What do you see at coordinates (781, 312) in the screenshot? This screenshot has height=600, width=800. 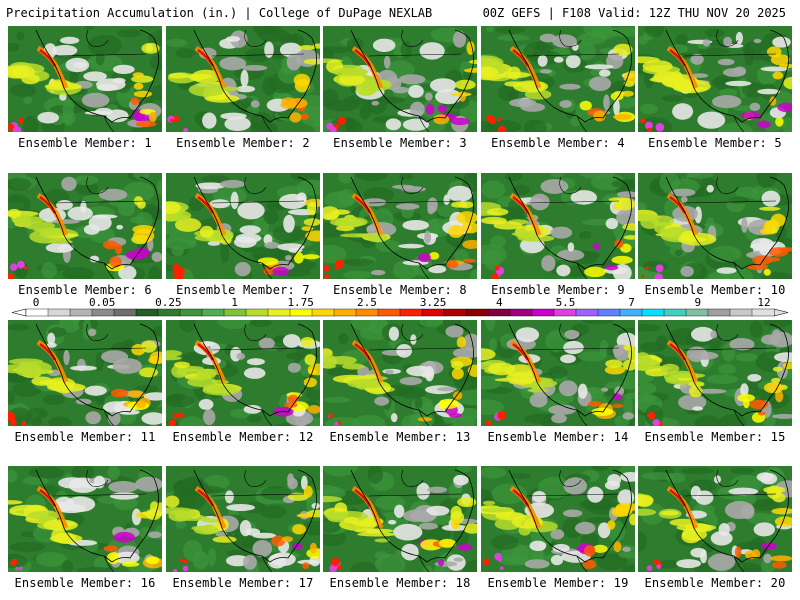 I see `scale-right-arrow` at bounding box center [781, 312].